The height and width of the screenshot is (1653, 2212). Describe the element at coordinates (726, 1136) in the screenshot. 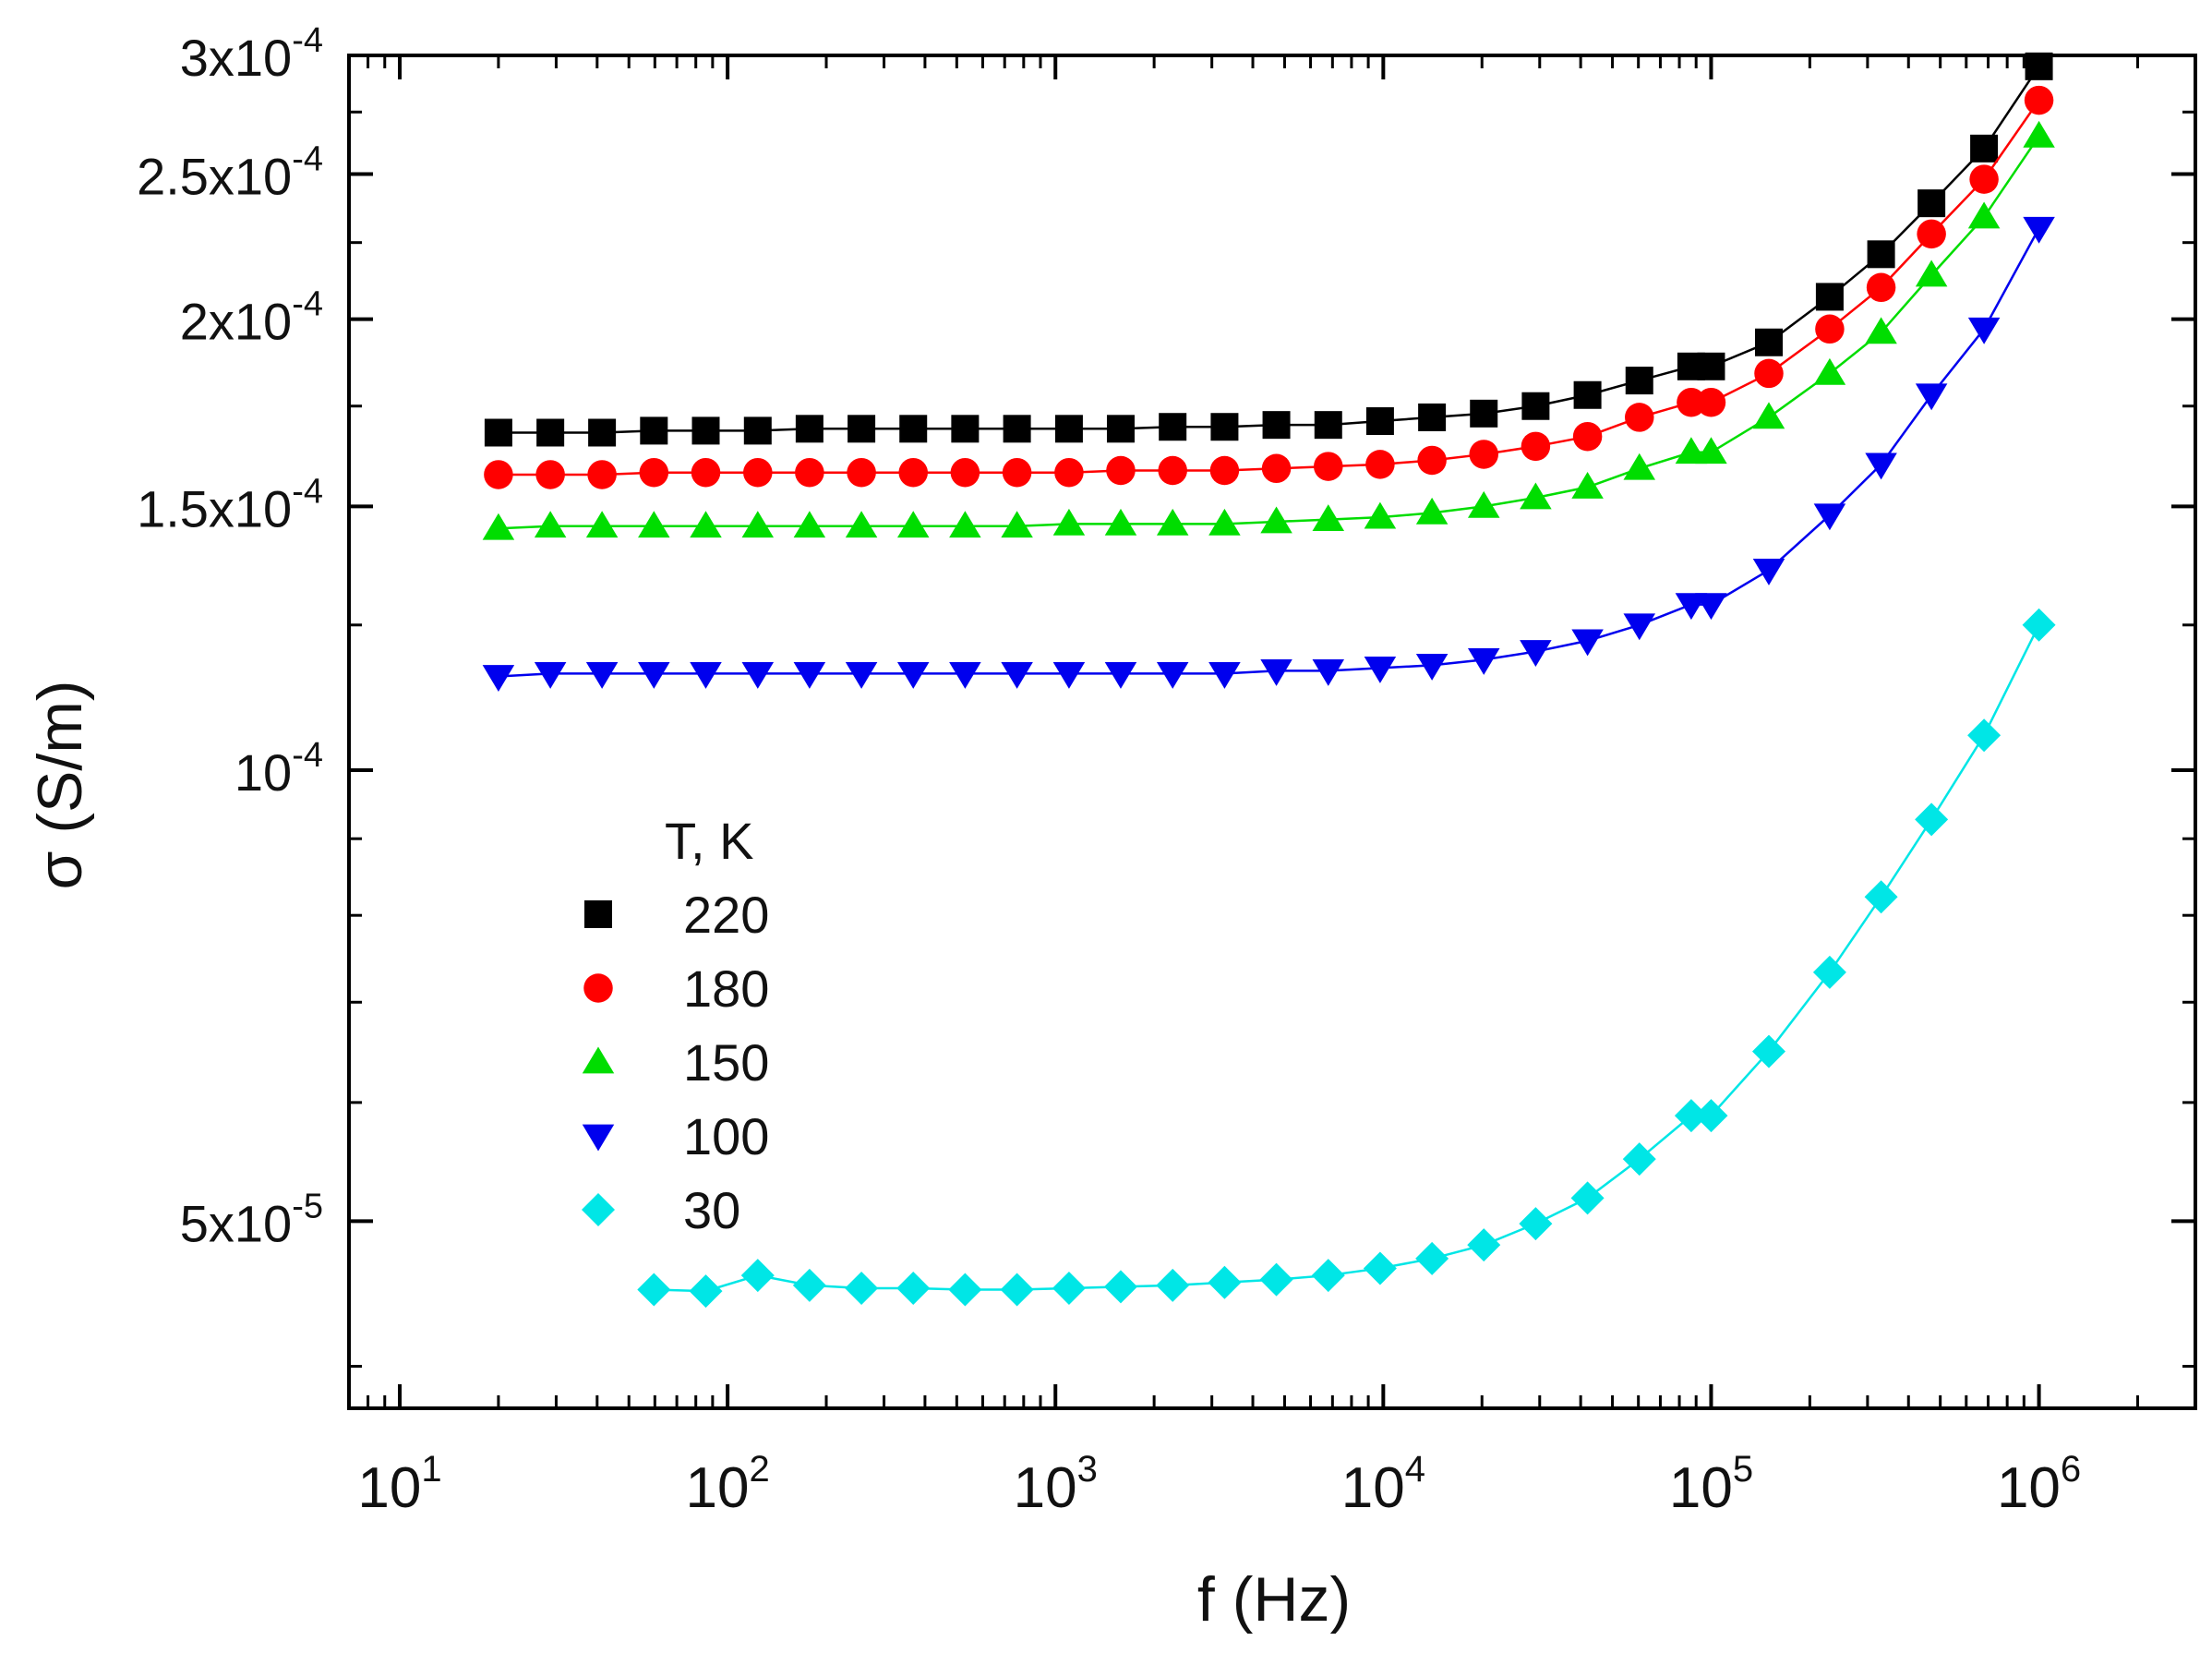

I see `legend-label-100: 100` at that location.